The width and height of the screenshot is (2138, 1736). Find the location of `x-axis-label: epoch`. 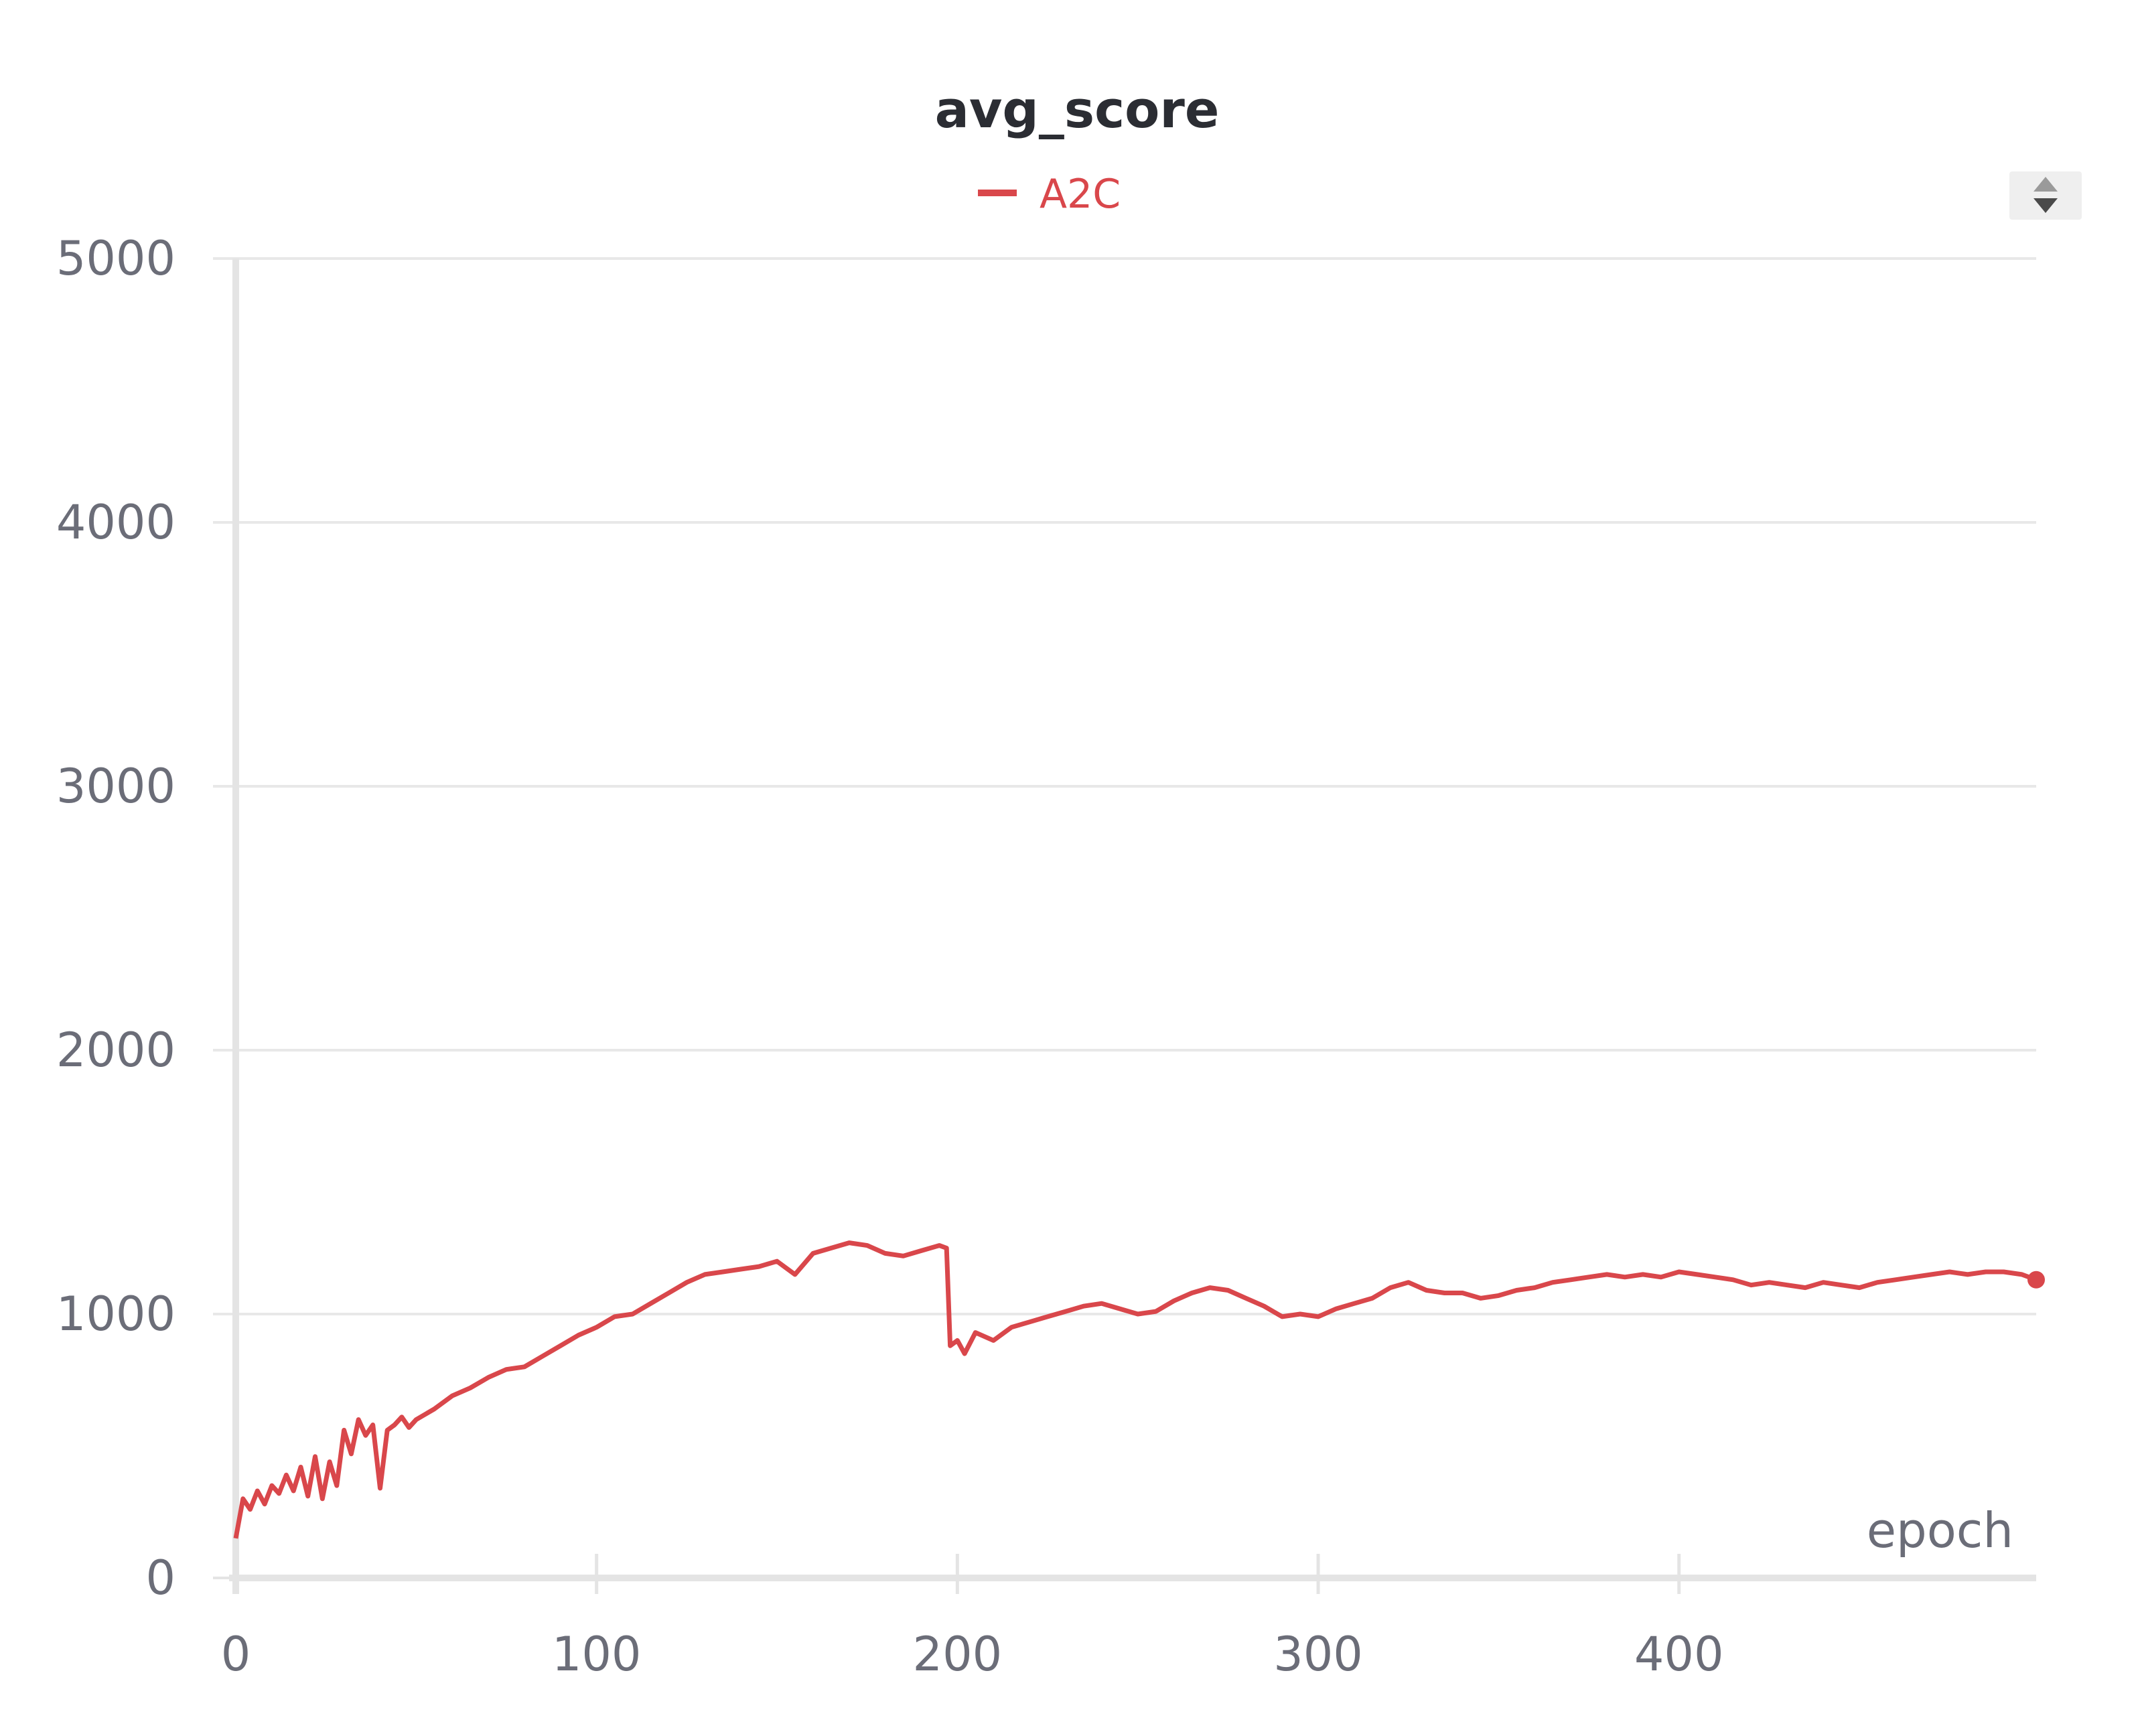

x-axis-label: epoch is located at coordinates (1940, 1530).